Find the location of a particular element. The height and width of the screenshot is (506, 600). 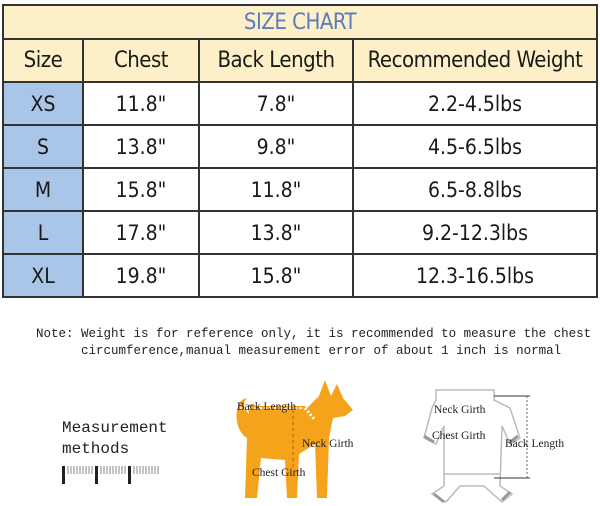

garment-chest-girth-label: Chest Girth is located at coordinates (459, 436).